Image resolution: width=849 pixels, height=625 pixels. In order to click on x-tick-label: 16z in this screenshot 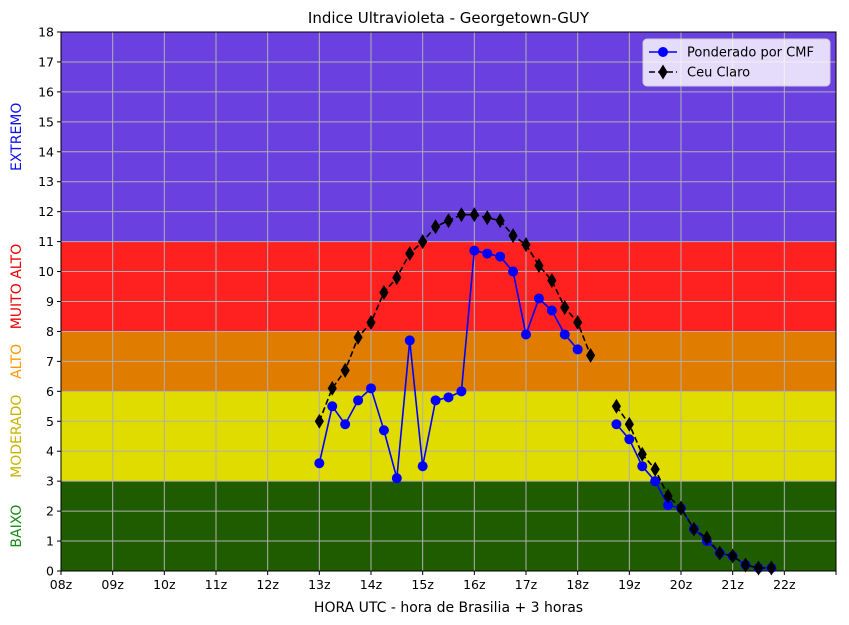, I will do `click(474, 584)`.